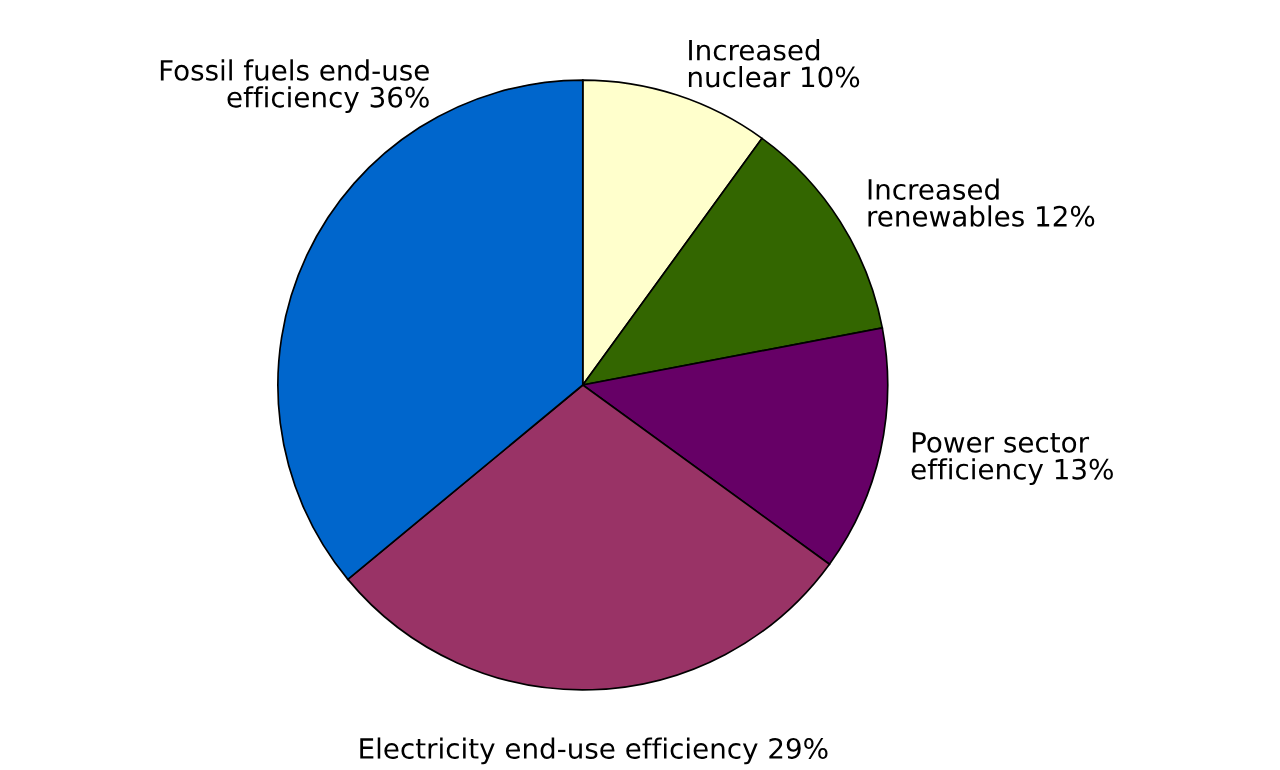  Describe the element at coordinates (294, 86) in the screenshot. I see `slice-label: Fossil fuels end-use efficiency 36%` at that location.